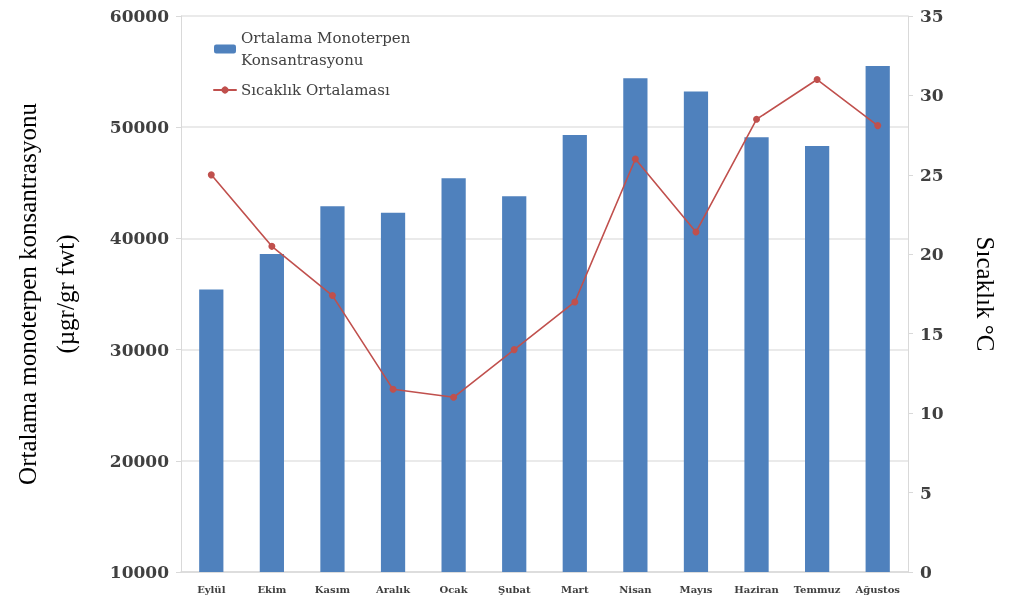 This screenshot has height=608, width=1012. Describe the element at coordinates (46, 293) in the screenshot. I see `y-axis-title: Ortalama monoterpen konsantrasyonu (µgr/gr fwt)` at that location.